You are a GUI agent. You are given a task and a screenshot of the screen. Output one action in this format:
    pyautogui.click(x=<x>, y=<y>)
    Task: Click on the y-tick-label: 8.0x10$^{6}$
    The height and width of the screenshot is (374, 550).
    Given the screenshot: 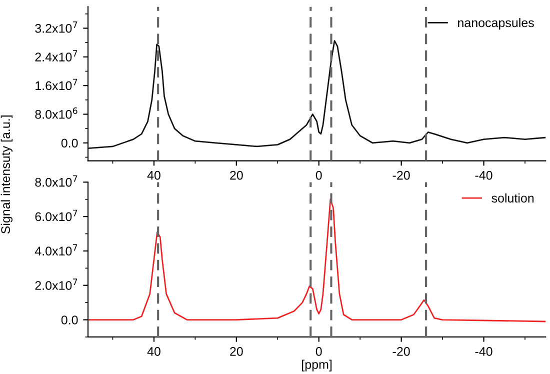 What is the action you would take?
    pyautogui.click(x=56, y=113)
    